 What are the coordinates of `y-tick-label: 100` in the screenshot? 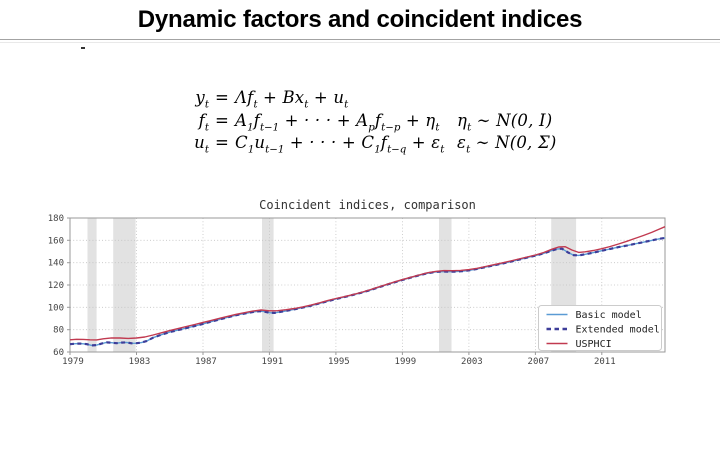 It's located at (56, 308).